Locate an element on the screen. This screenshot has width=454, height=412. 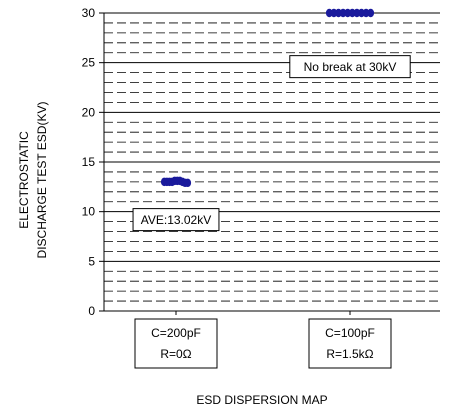
category-label: C=100pF R=1.5kΩ is located at coordinates (350, 343).